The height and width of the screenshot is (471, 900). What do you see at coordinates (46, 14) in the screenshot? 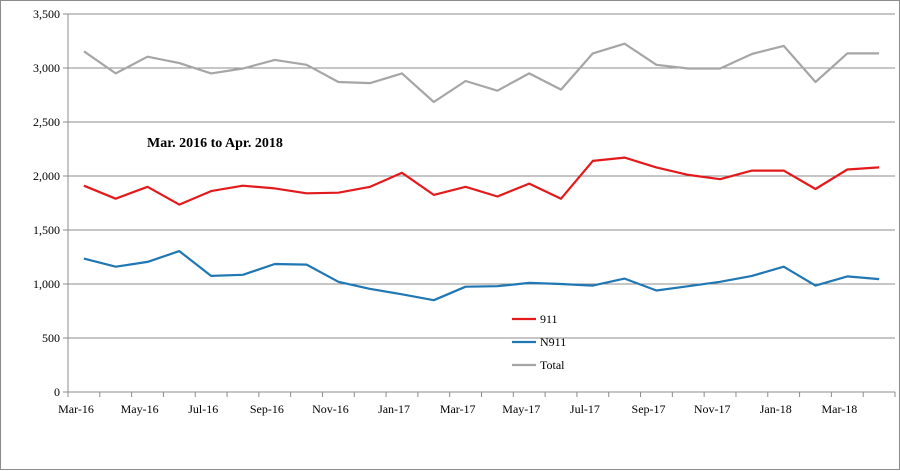
I see `y-tick-label: 3,500` at bounding box center [46, 14].